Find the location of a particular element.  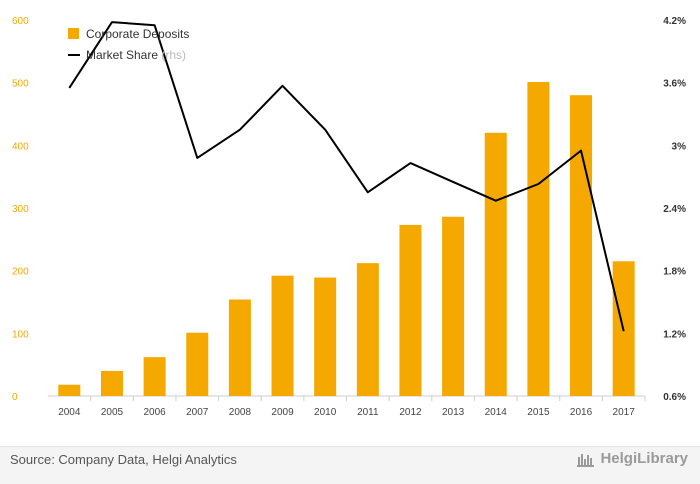

right-tick-label: 2.4% is located at coordinates (674, 209).